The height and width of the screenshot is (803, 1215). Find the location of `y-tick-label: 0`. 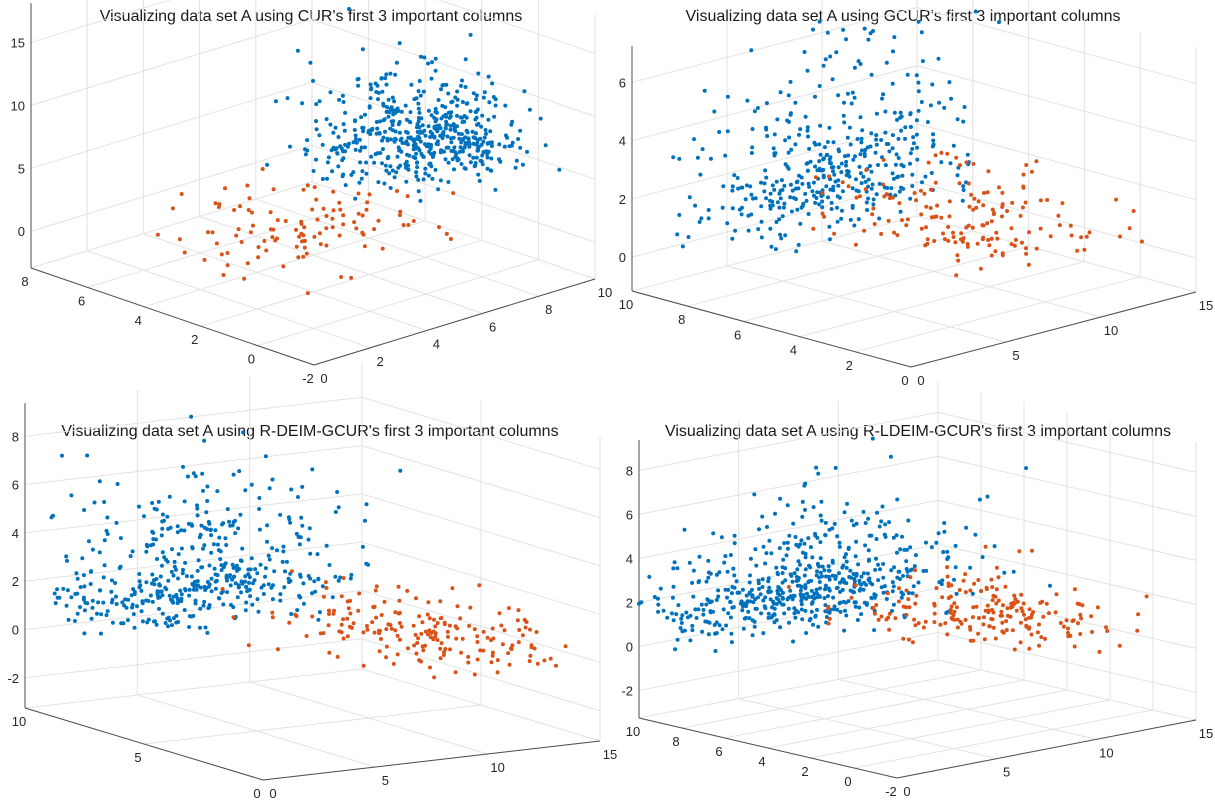

y-tick-label: 0 is located at coordinates (920, 380).